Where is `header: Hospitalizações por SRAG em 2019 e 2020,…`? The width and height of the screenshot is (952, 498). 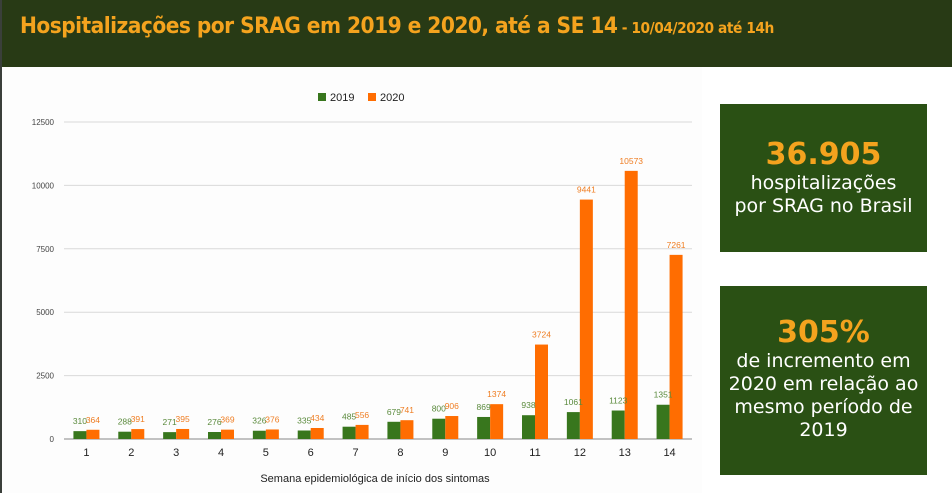 header: Hospitalizações por SRAG em 2019 e 2020,… is located at coordinates (476, 33).